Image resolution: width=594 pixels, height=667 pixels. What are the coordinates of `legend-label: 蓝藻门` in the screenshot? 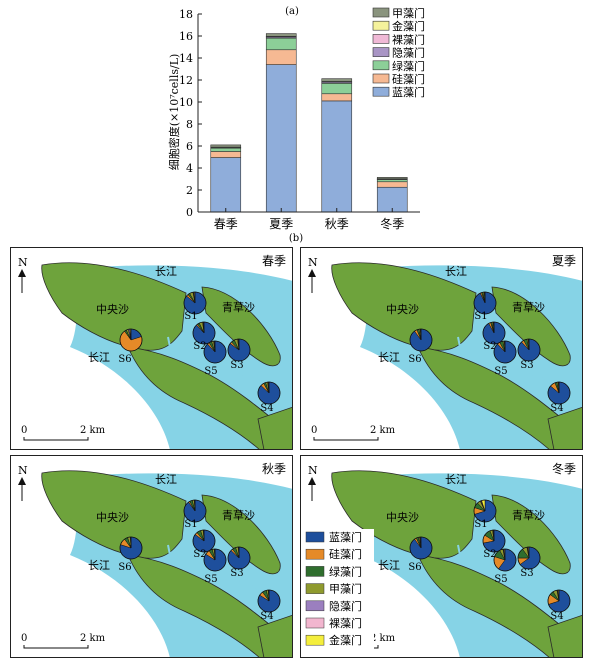 It's located at (408, 92).